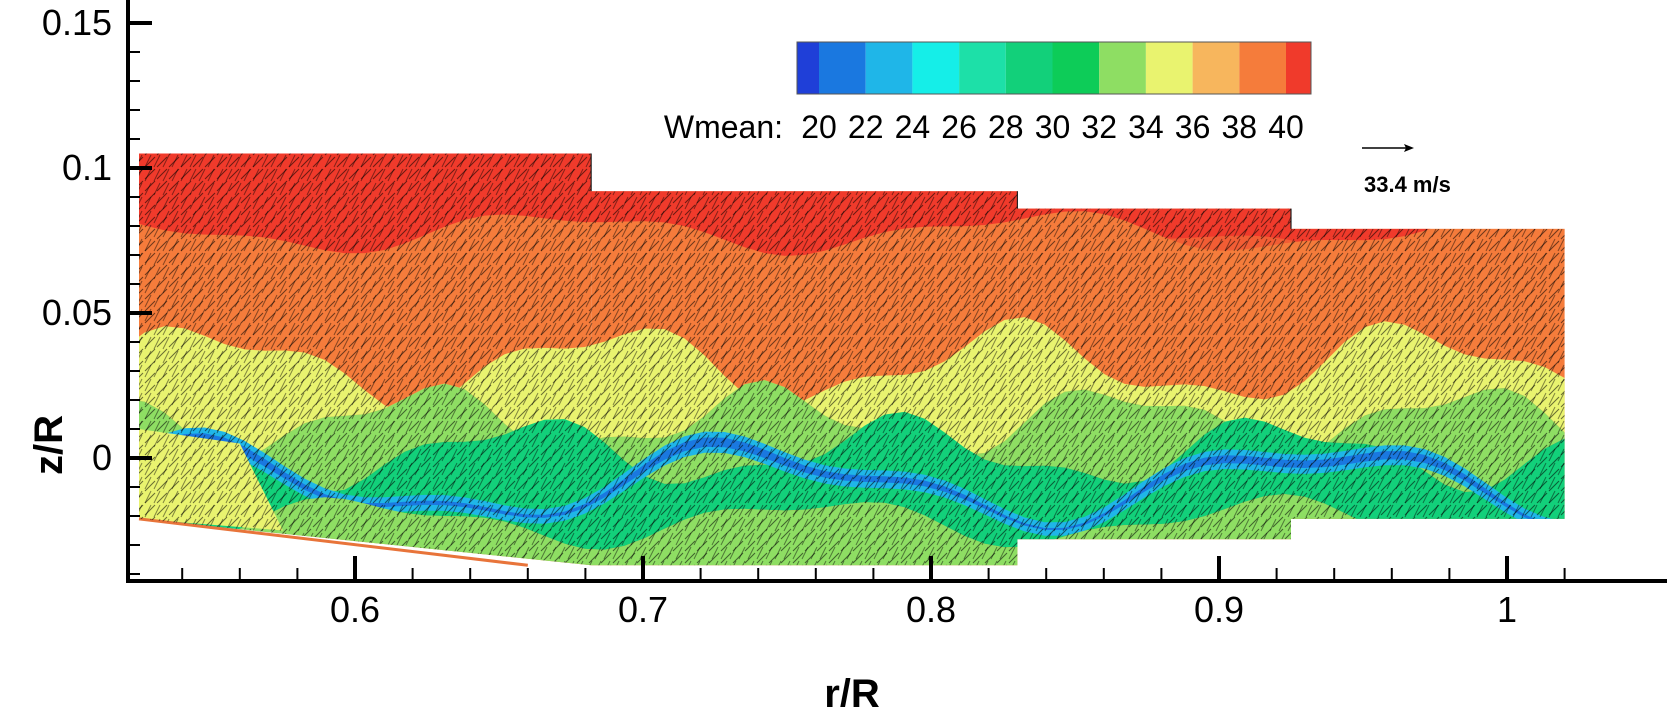  What do you see at coordinates (852, 689) in the screenshot?
I see `x-axis-title: r/R` at bounding box center [852, 689].